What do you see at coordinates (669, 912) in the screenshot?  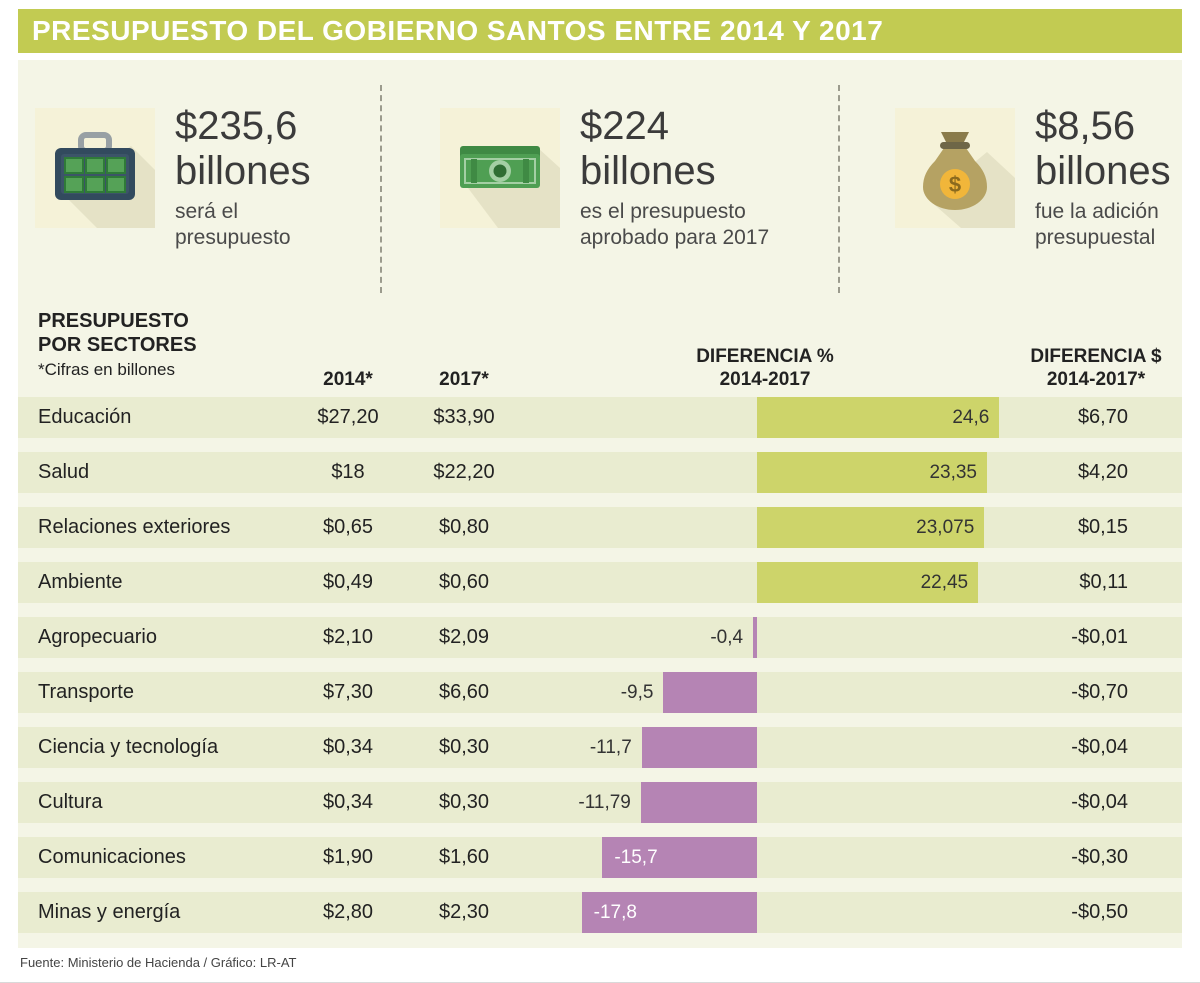 I see `diff-bar-negative: -17,8` at bounding box center [669, 912].